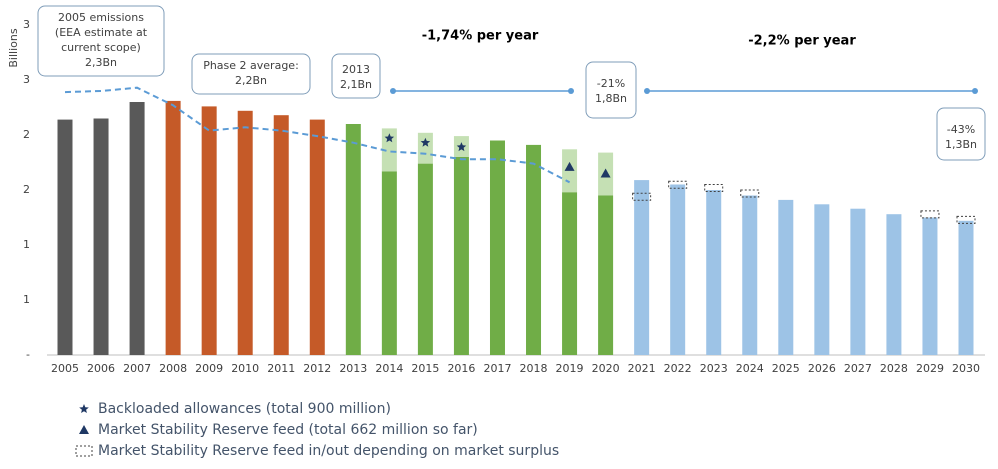 This screenshot has width=998, height=469. I want to click on x-tick-label: 2005, so click(65, 368).